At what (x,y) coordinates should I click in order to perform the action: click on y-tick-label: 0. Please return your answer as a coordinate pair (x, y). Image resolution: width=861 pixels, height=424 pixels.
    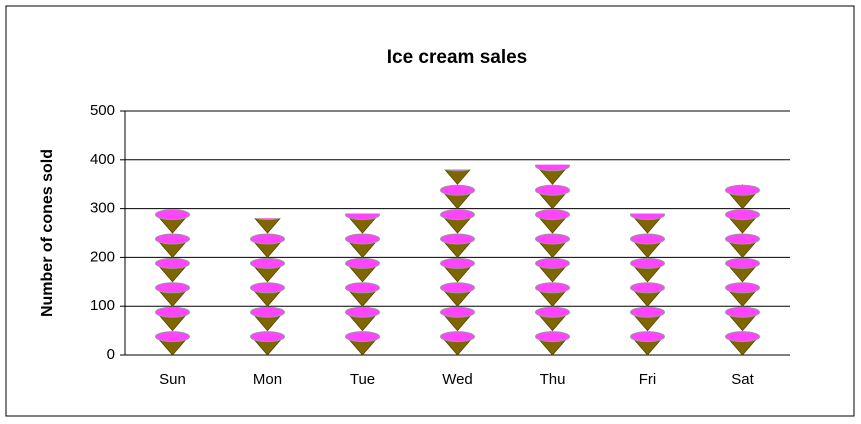
    Looking at the image, I should click on (111, 354).